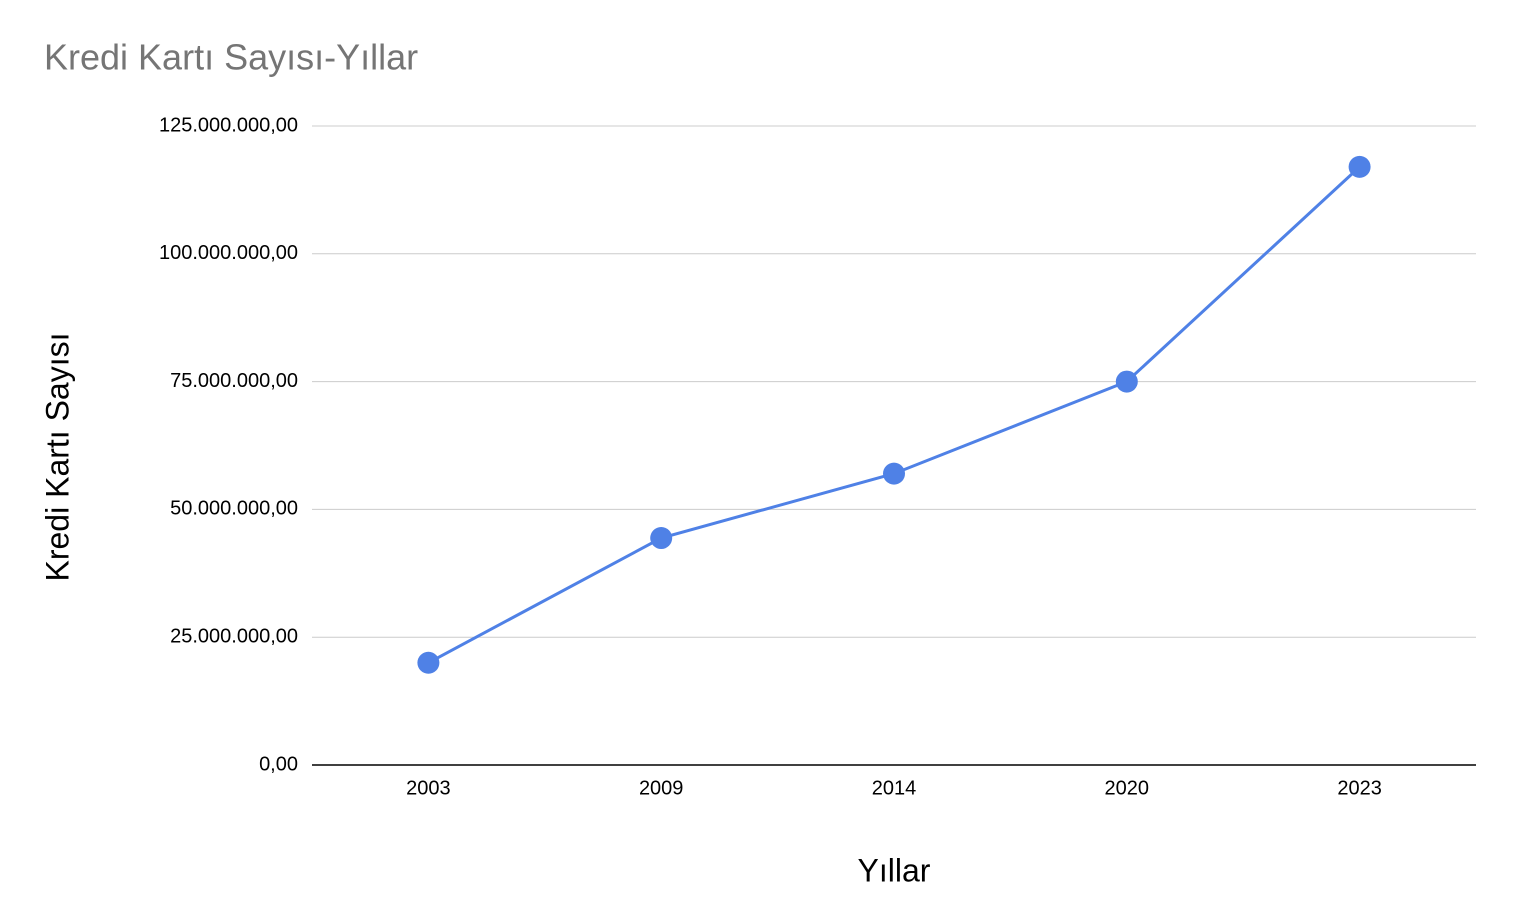 This screenshot has width=1516, height=924. I want to click on y-axis-label: Kredi Kartı Sayısı, so click(57, 457).